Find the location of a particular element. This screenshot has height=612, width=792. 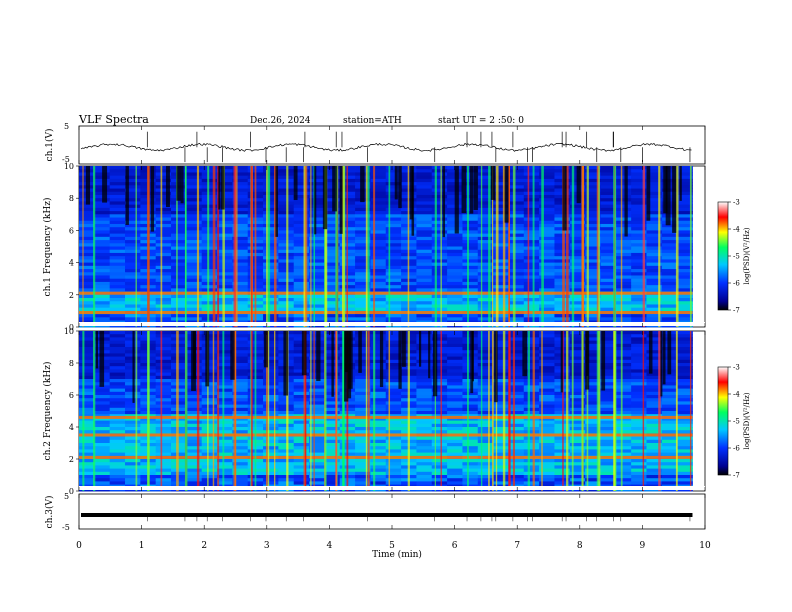

colorbar-tick-label: -6 is located at coordinates (736, 284).